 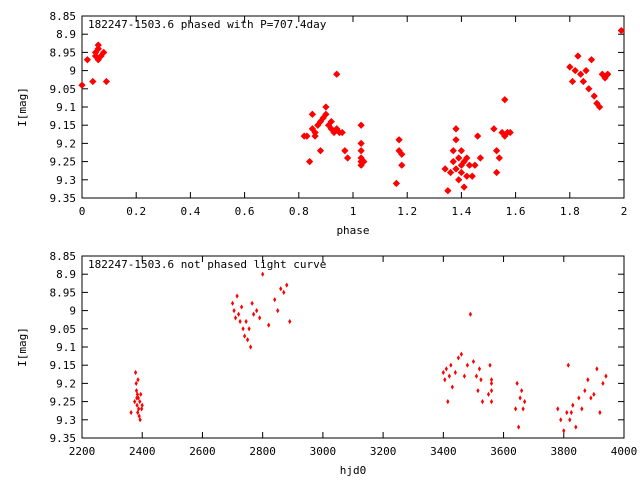 I want to click on unphased-x-tick-label: 4000, so click(x=624, y=451).